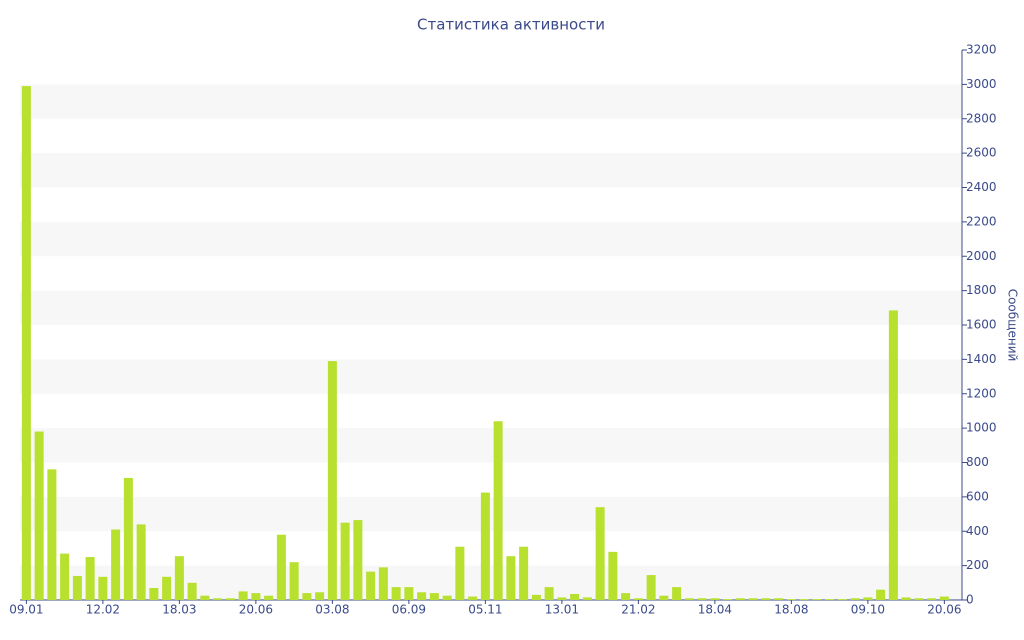 The height and width of the screenshot is (640, 1024). I want to click on y-tick-label: 1400, so click(981, 359).